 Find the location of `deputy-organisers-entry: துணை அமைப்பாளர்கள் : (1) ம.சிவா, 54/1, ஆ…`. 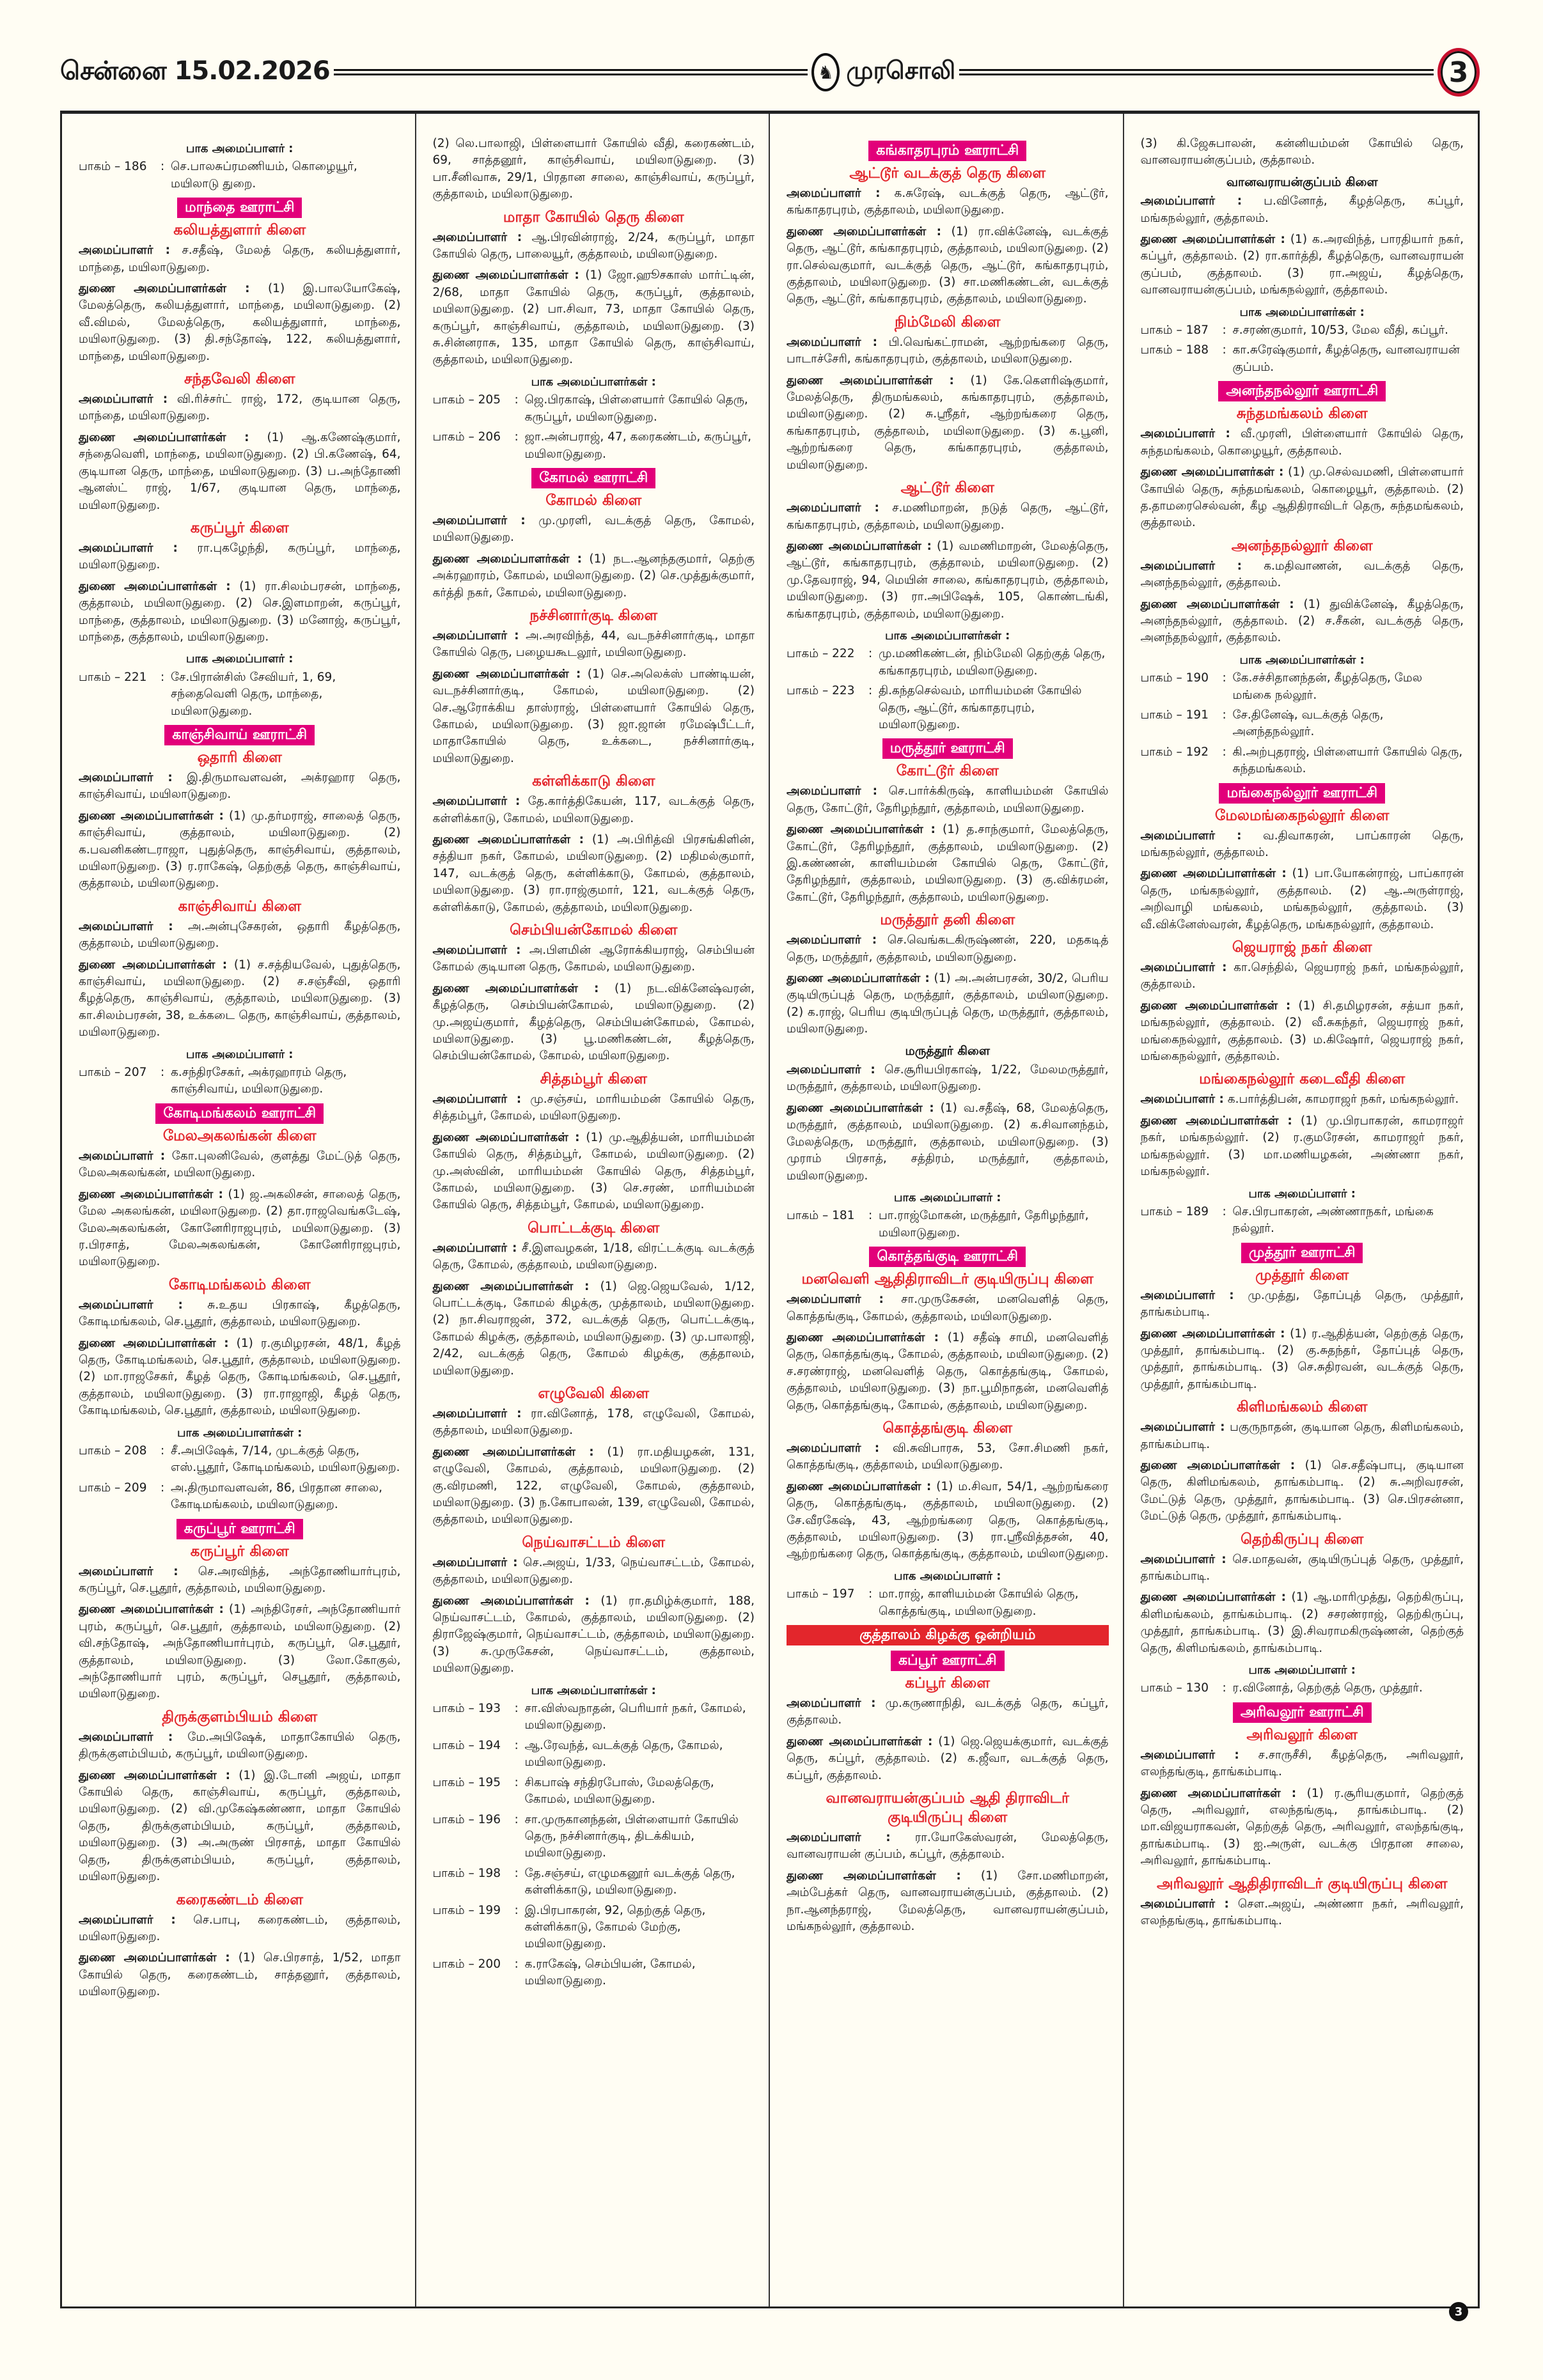

deputy-organisers-entry: துணை அமைப்பாளர்கள் : (1) ம.சிவா, 54/1, ஆ… is located at coordinates (948, 1521).